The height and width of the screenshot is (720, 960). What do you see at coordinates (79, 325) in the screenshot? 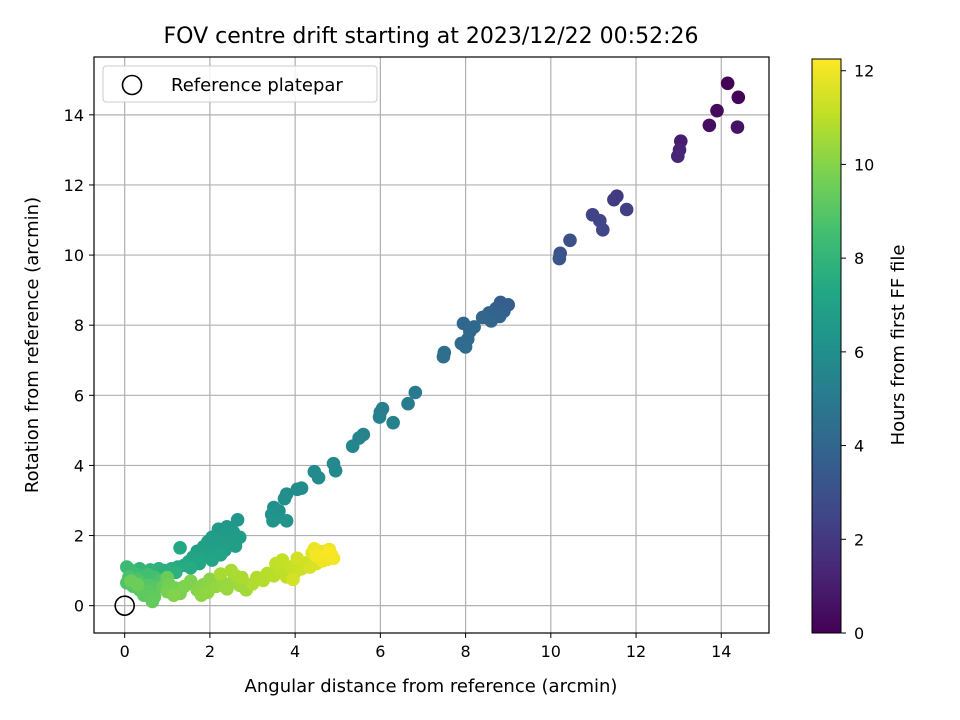
I see `y-tick-label: 8` at bounding box center [79, 325].